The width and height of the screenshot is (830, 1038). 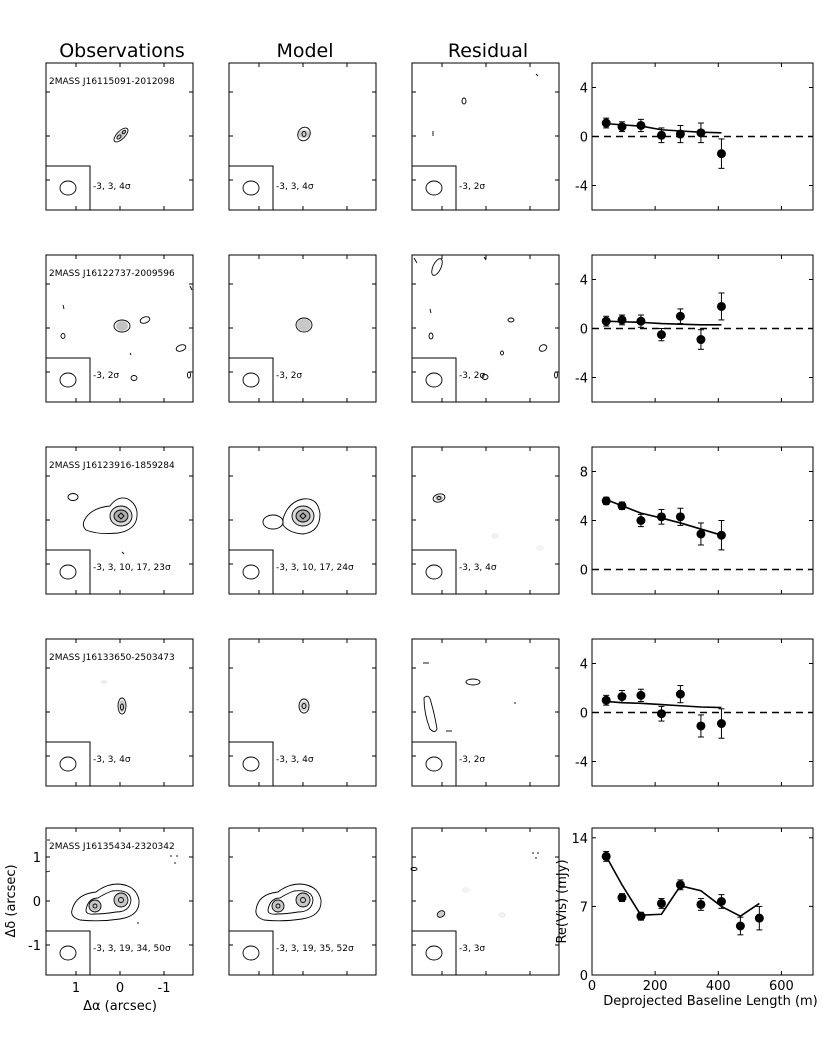 I want to click on x-axis-label: Δα (arcsec), so click(x=120, y=1006).